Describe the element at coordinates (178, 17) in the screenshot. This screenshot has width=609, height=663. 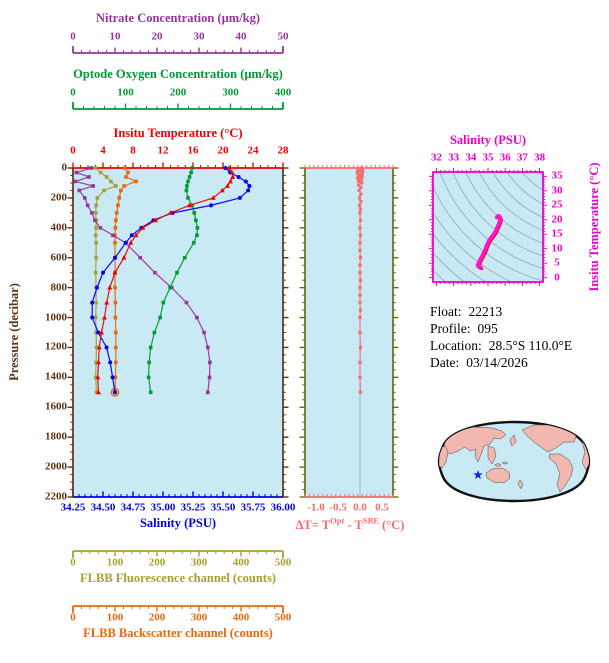
I see `nitrate-axis-title: Nitrate Concentration (µm/kg)` at that location.